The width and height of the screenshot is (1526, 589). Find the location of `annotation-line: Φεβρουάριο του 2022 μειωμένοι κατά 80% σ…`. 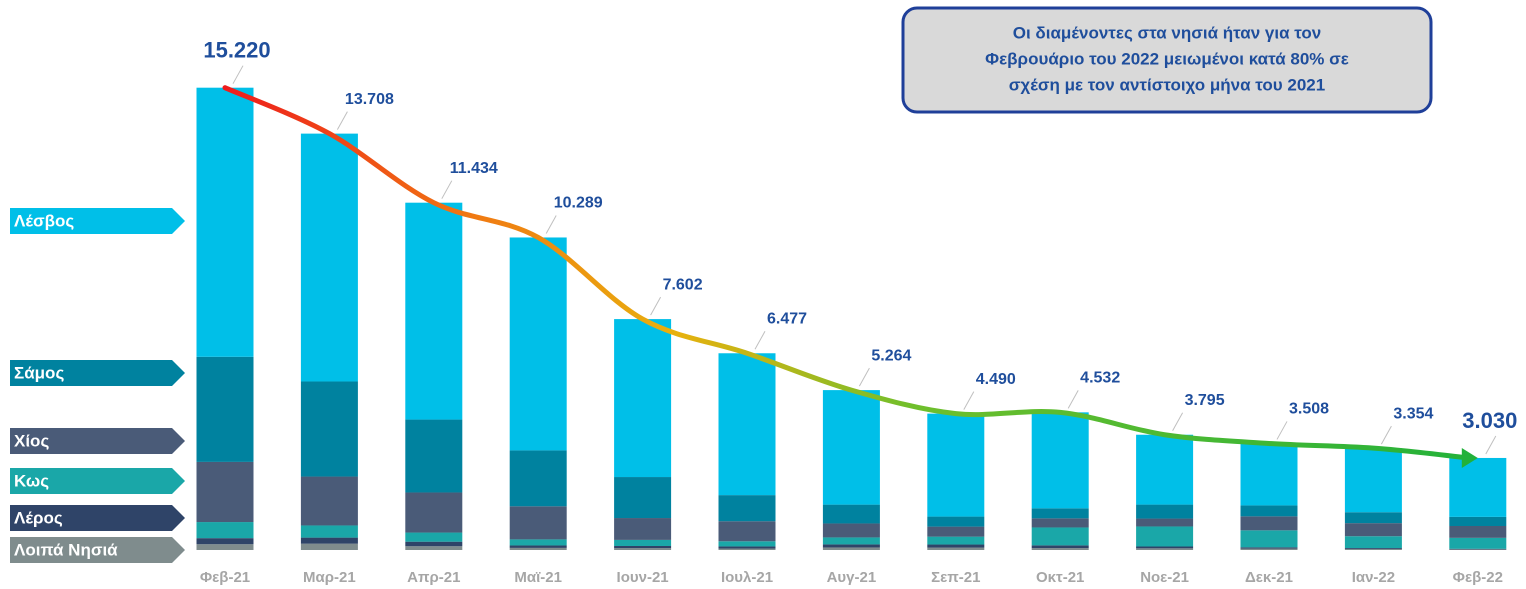

annotation-line: Φεβρουάριο του 2022 μειωμένοι κατά 80% σ… is located at coordinates (1167, 58).